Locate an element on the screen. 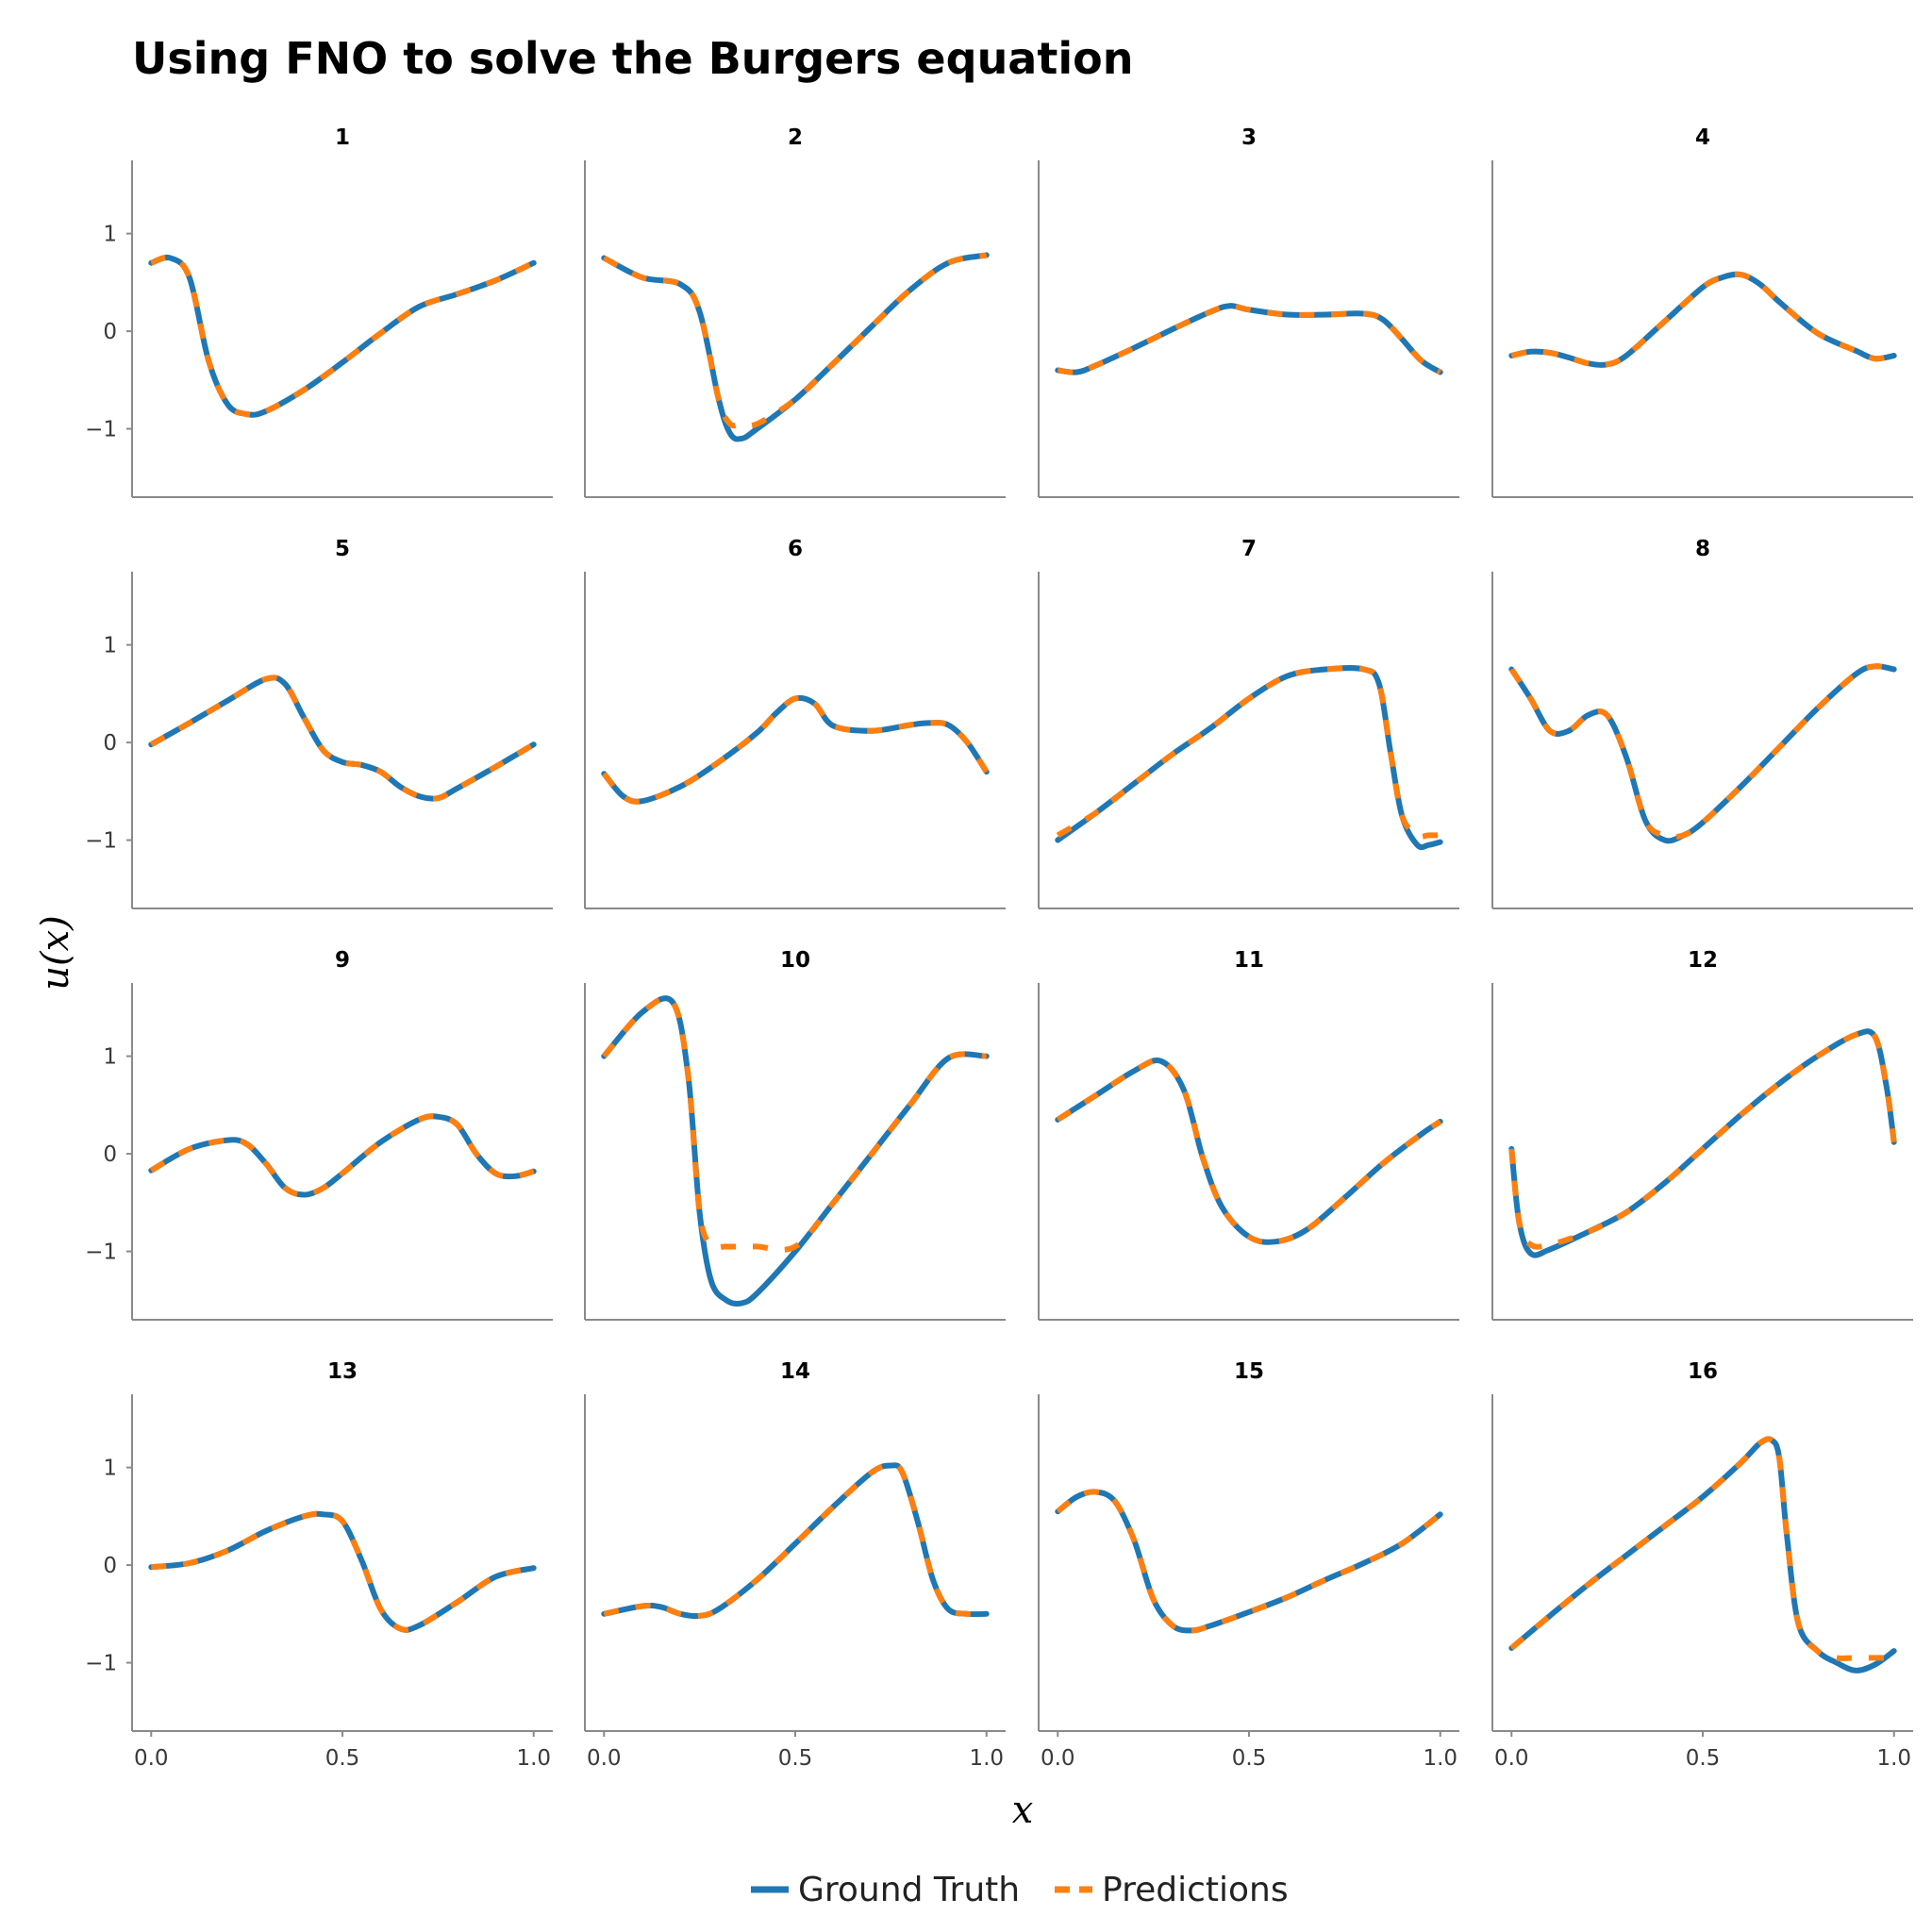  panel-12: 12 is located at coordinates (1702, 1135).